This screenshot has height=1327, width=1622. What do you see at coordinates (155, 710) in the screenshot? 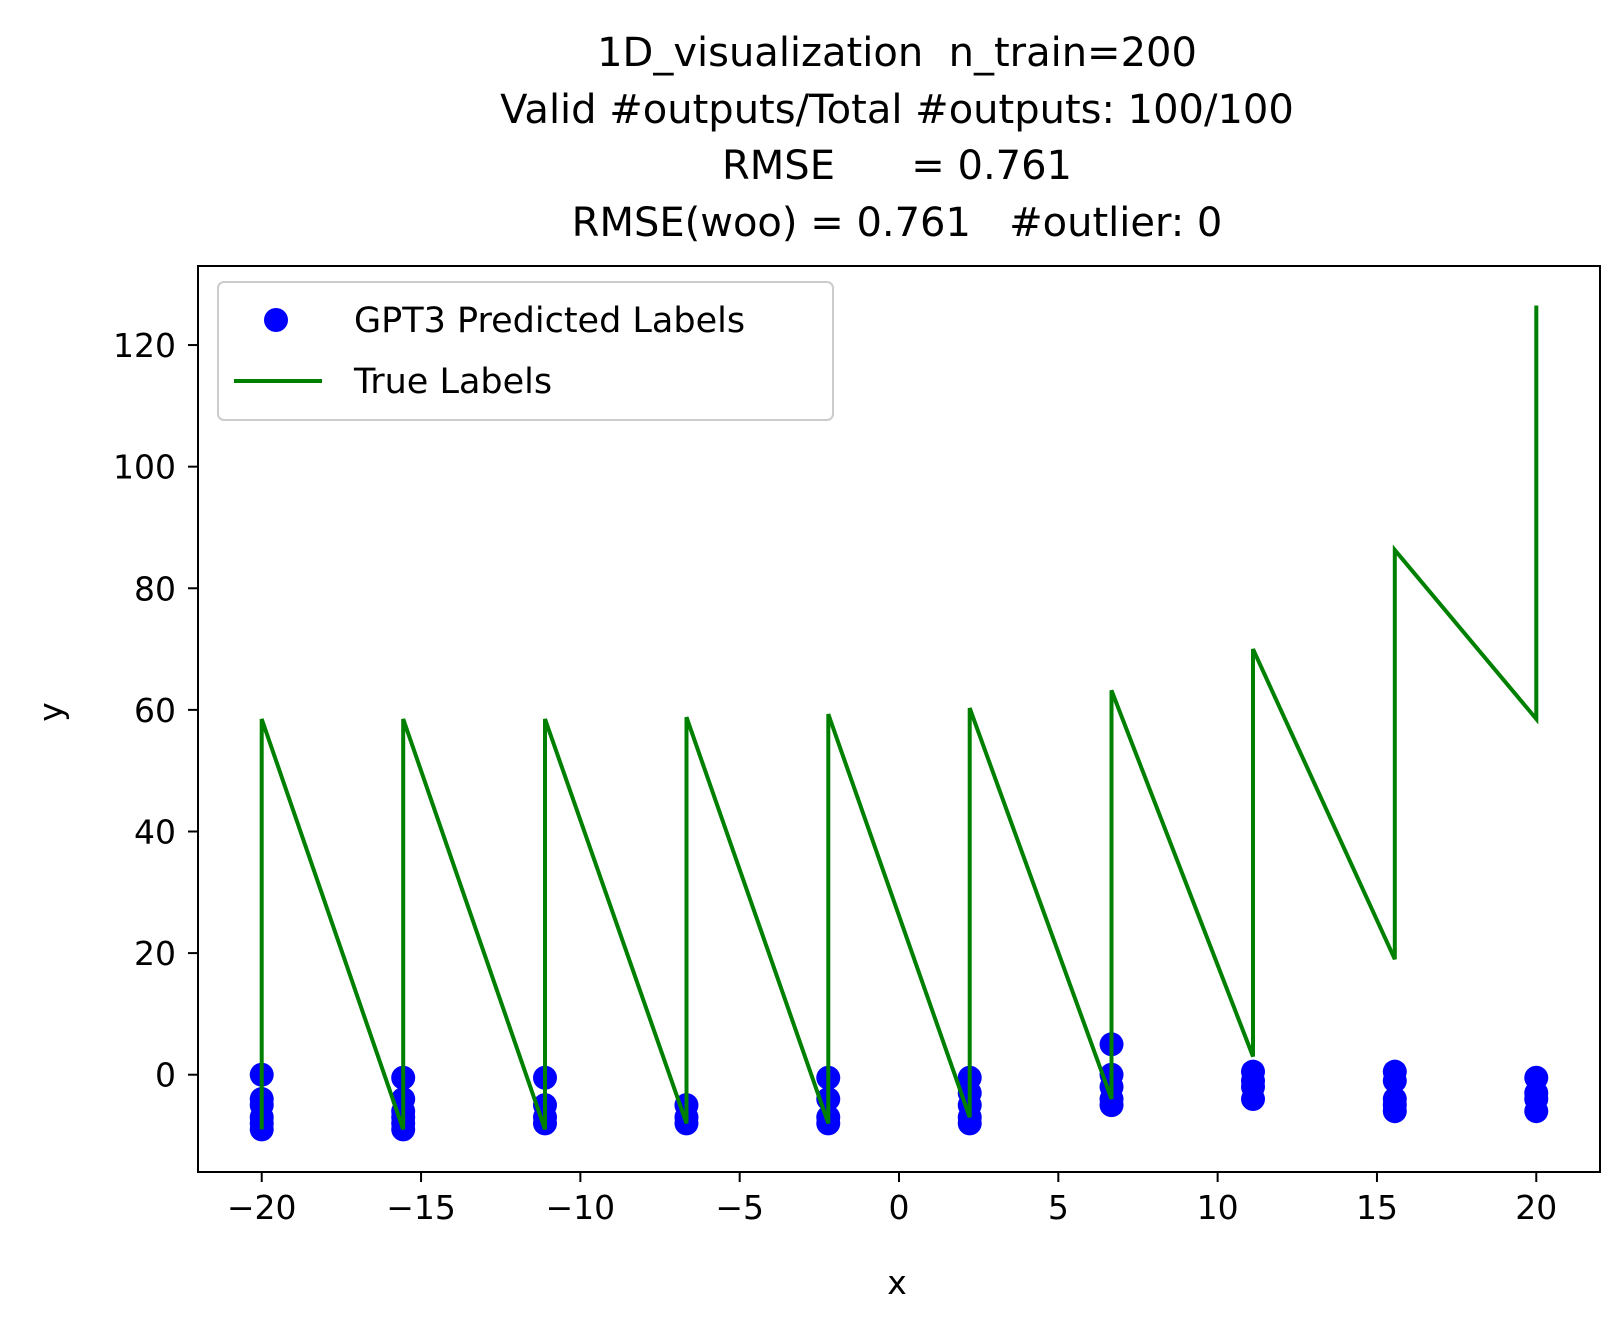
I see `y-tick-label: 60` at bounding box center [155, 710].